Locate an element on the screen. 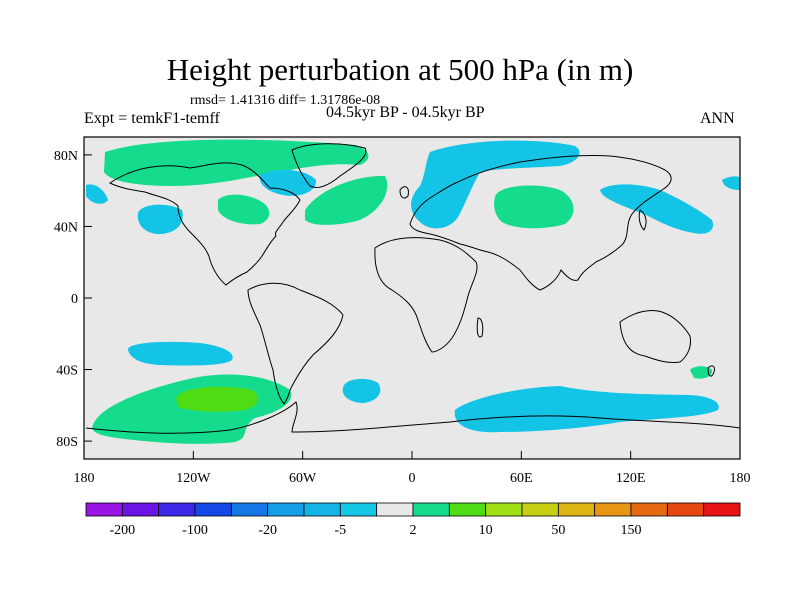 This screenshot has height=600, width=800. coast-madagascar is located at coordinates (480, 327).